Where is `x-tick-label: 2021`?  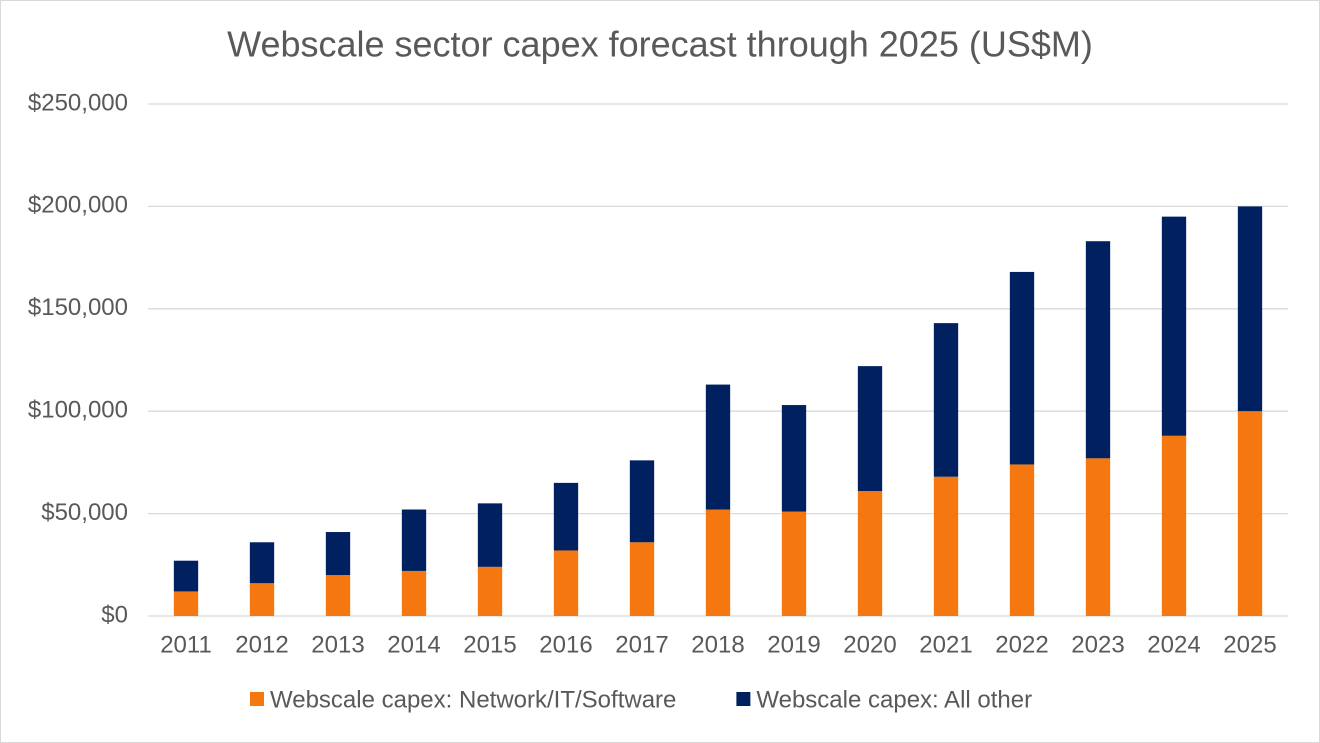 x-tick-label: 2021 is located at coordinates (945, 644).